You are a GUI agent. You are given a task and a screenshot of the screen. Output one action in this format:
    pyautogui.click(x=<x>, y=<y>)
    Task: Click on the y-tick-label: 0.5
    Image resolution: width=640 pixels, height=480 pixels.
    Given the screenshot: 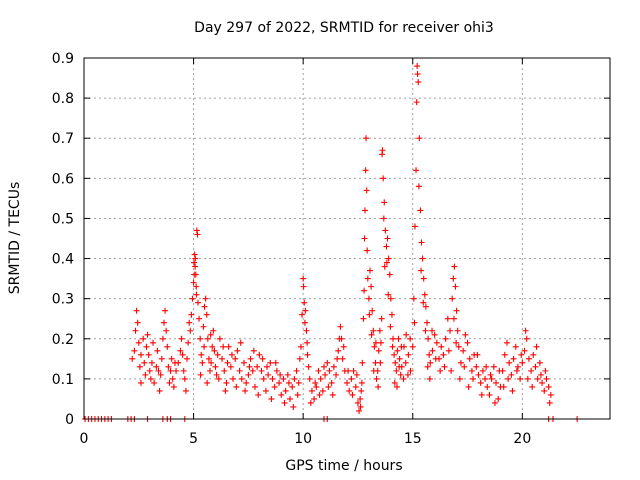 What is the action you would take?
    pyautogui.click(x=63, y=219)
    